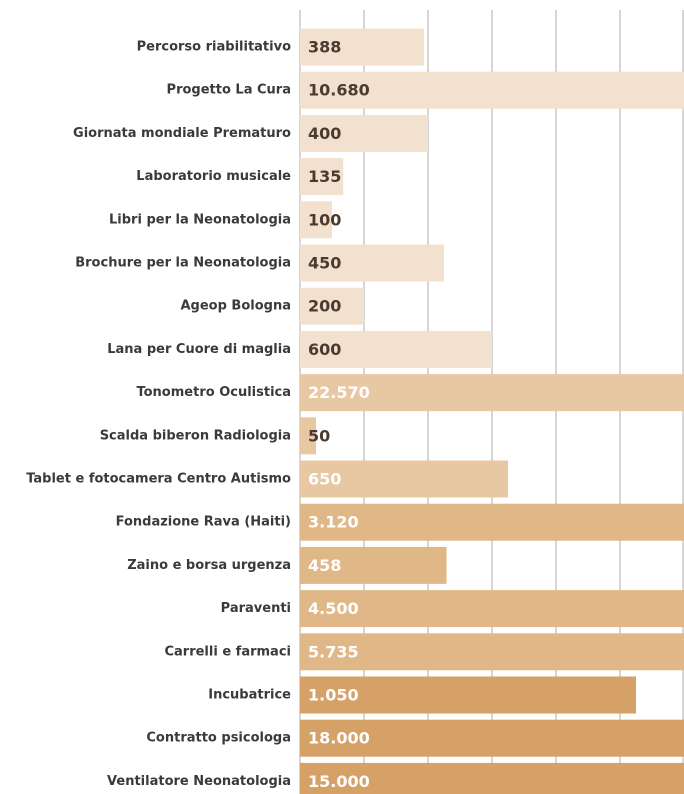 The width and height of the screenshot is (684, 794). What do you see at coordinates (339, 781) in the screenshot?
I see `value-label: 15.000` at bounding box center [339, 781].